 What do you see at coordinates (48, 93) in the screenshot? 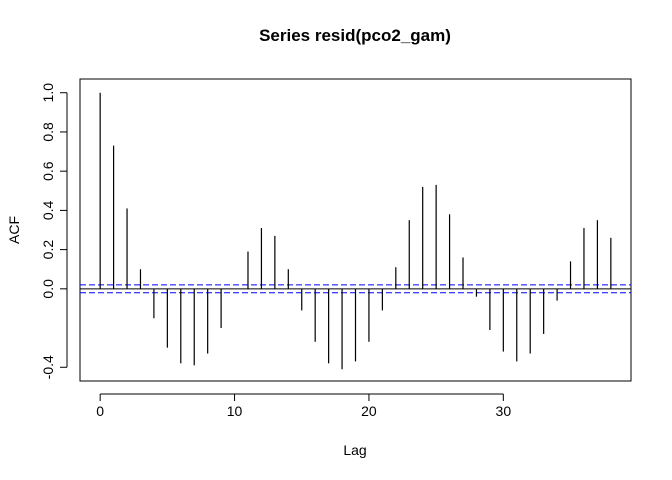
I see `y-tick-label: 1.0` at bounding box center [48, 93].